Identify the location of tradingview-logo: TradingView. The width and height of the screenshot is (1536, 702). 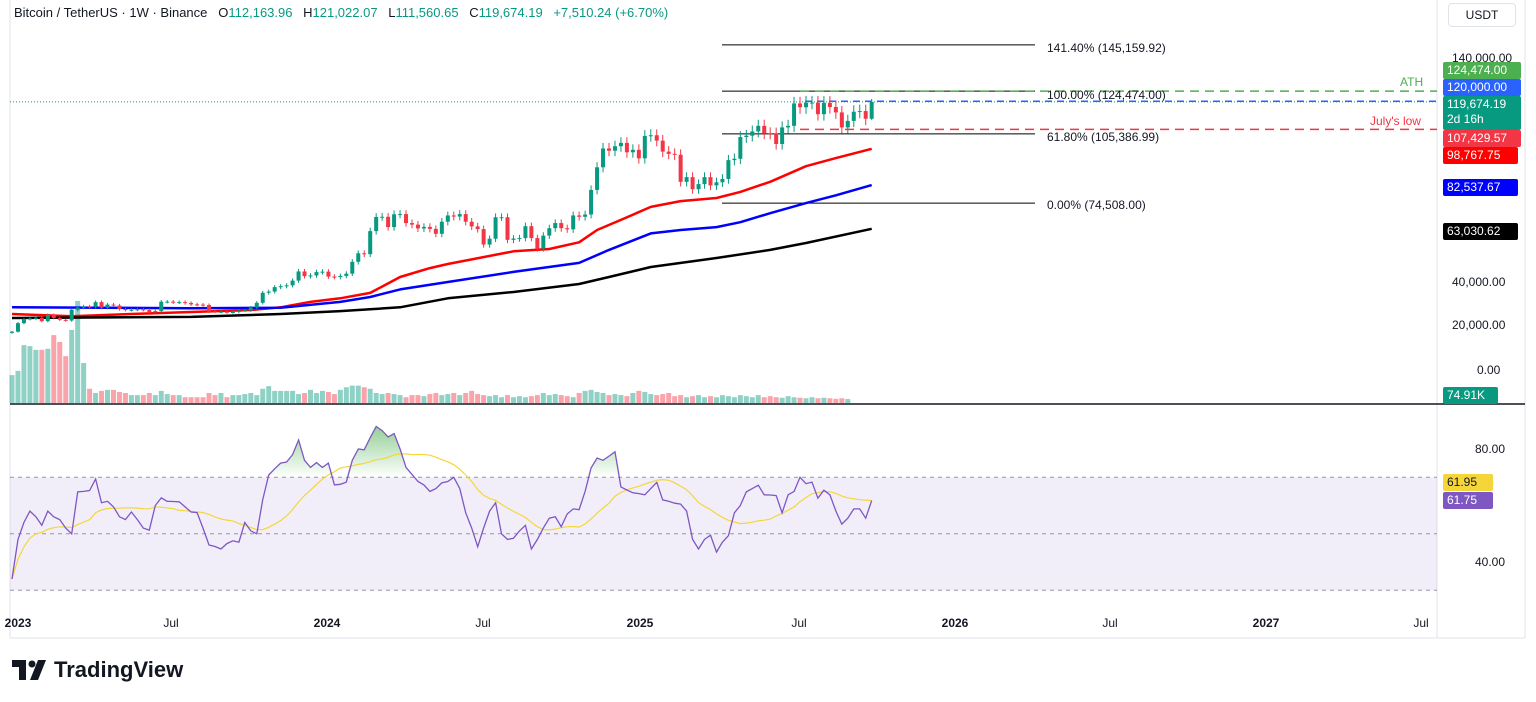
(97, 670).